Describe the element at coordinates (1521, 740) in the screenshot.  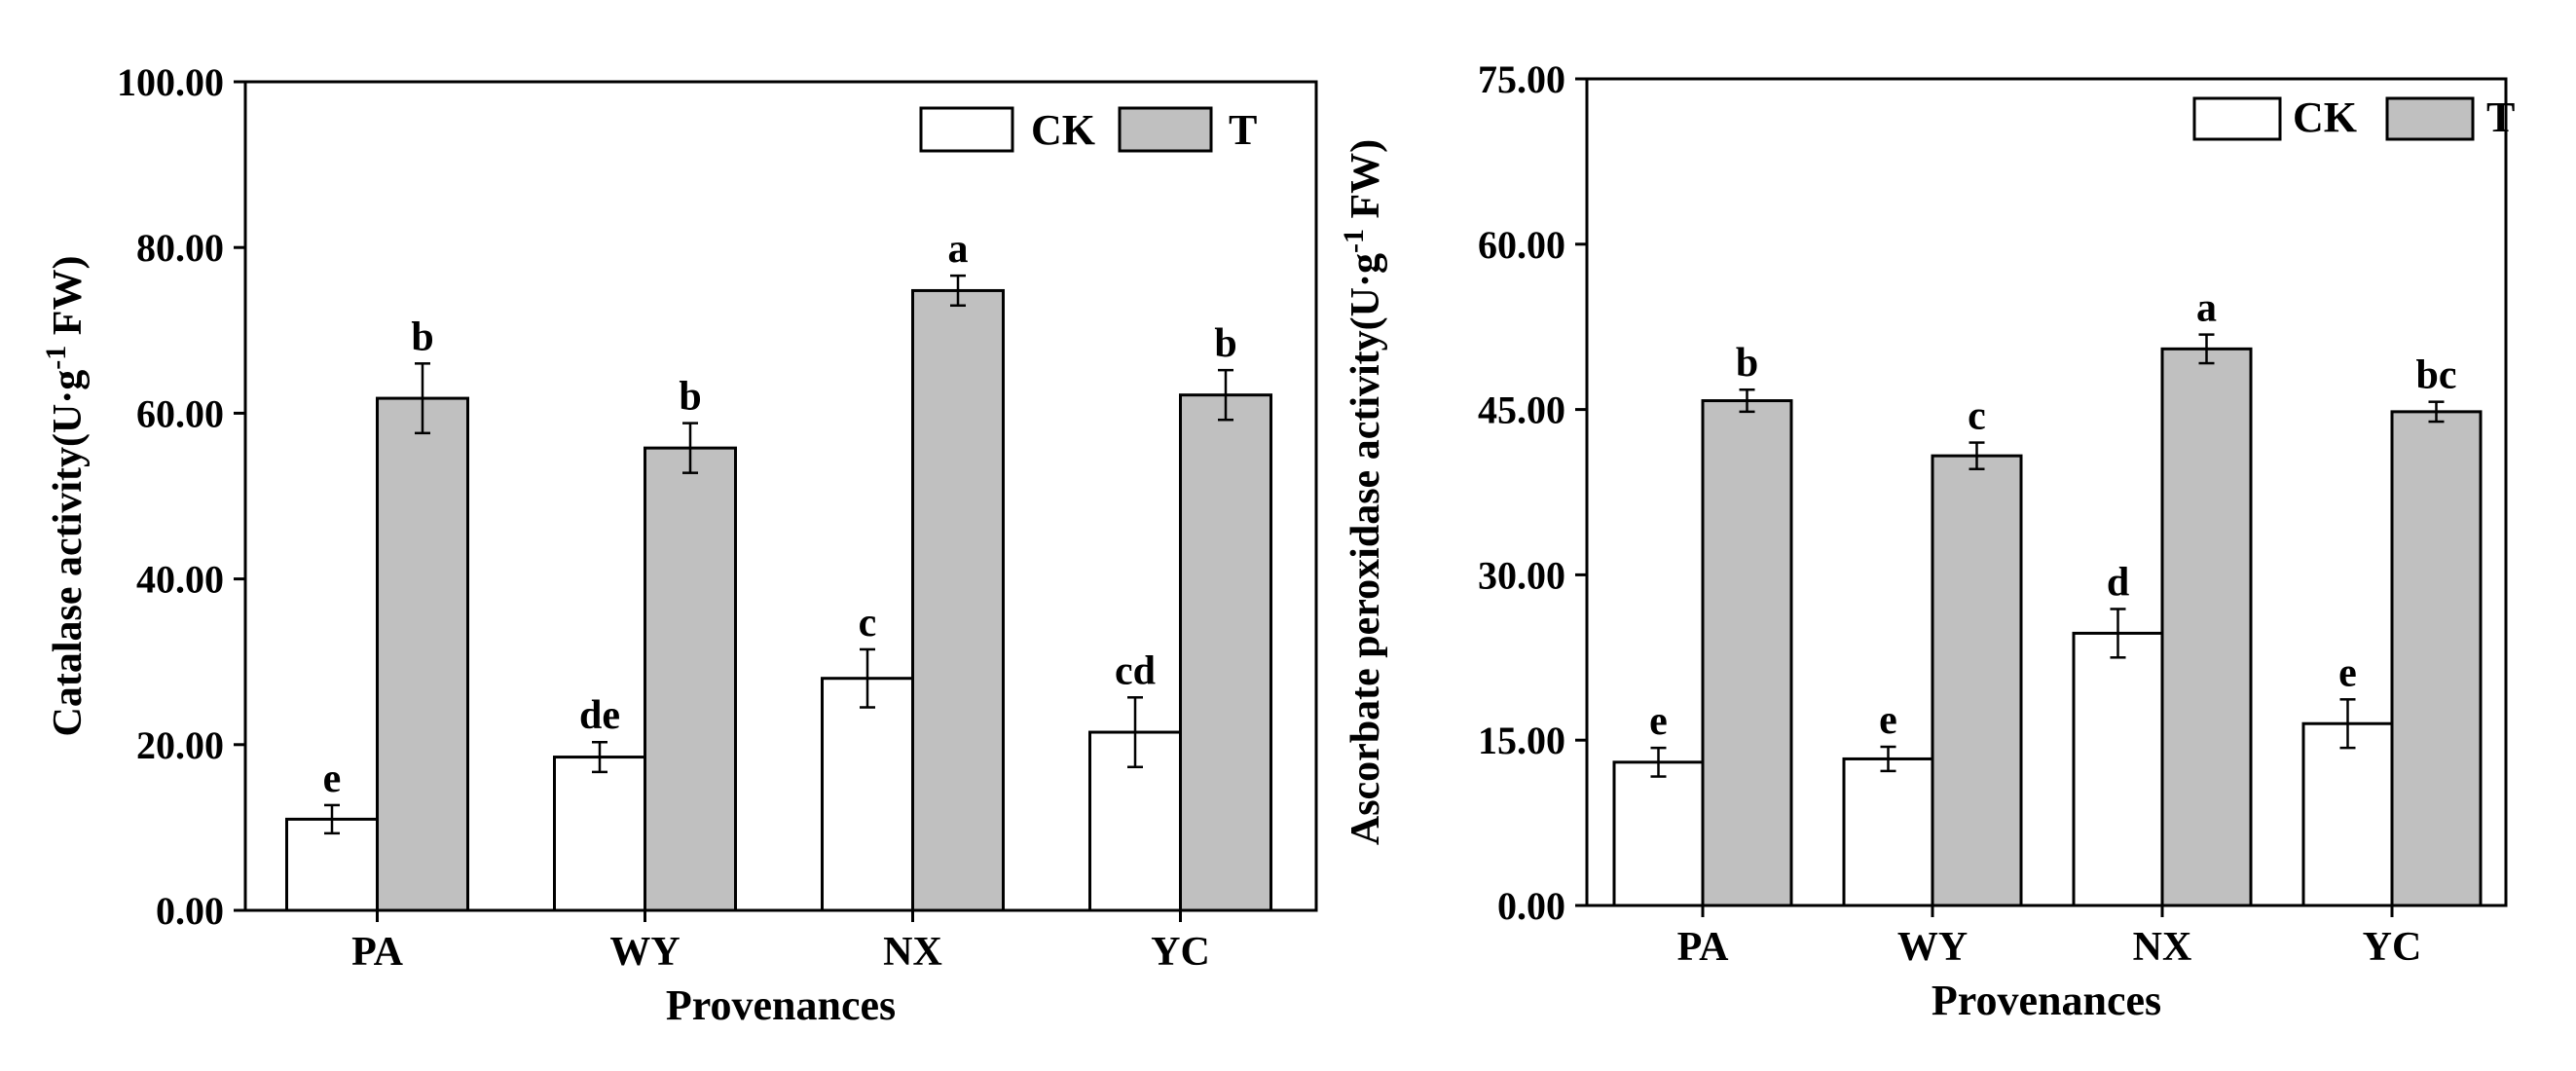
I see `y-tick-label: 15.00` at that location.